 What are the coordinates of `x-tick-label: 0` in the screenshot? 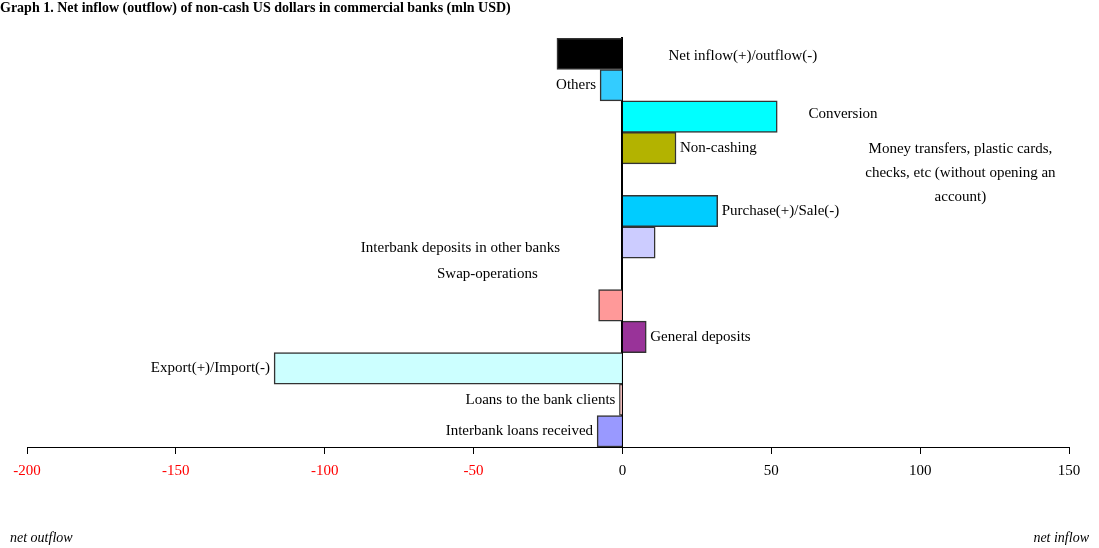 It's located at (622, 469).